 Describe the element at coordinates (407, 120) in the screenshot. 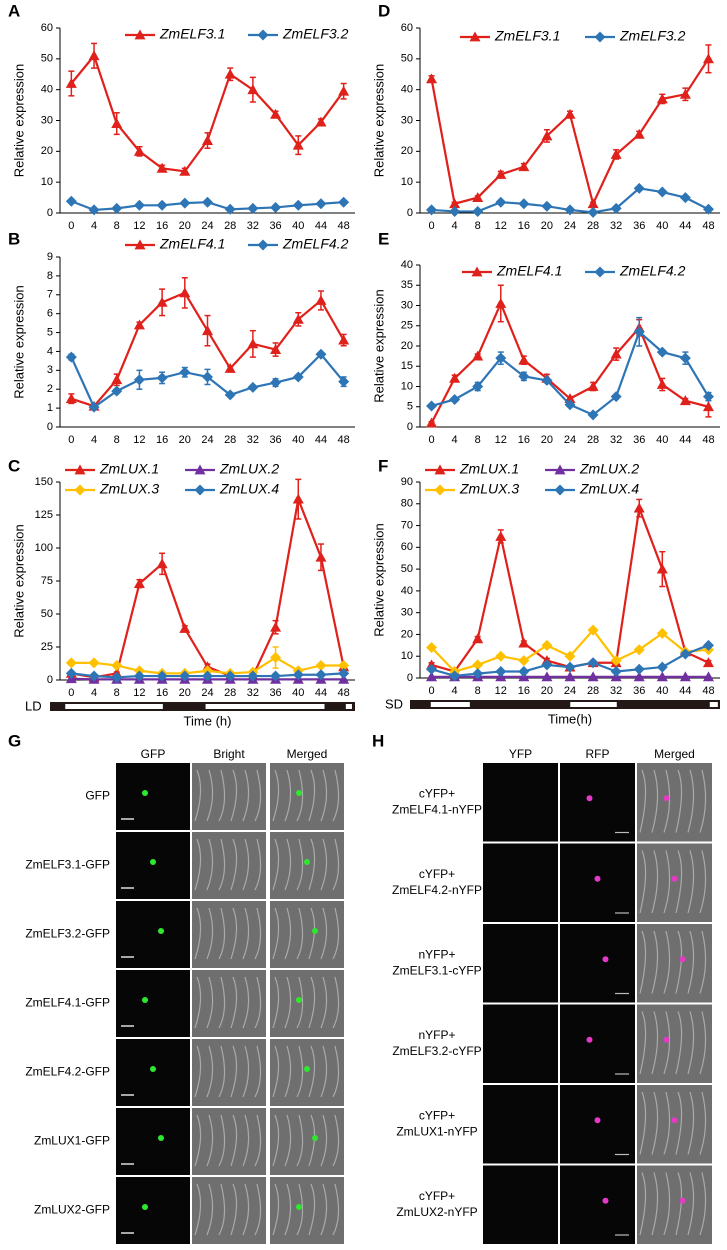

I see `y-tick-label: 30` at that location.